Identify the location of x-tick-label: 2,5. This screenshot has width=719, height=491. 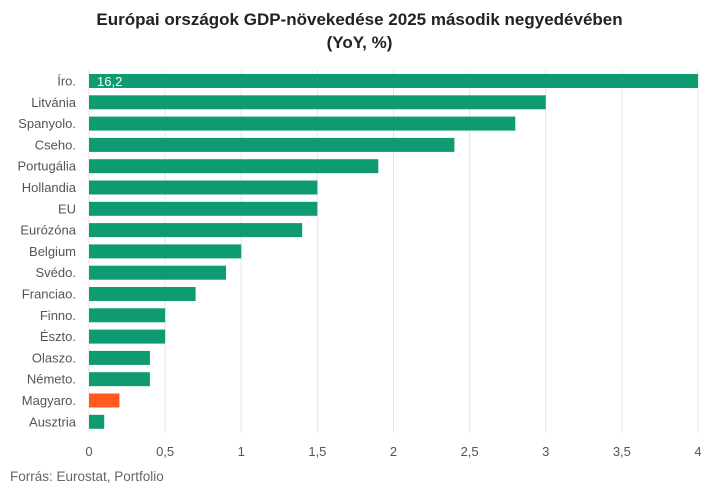
(470, 451).